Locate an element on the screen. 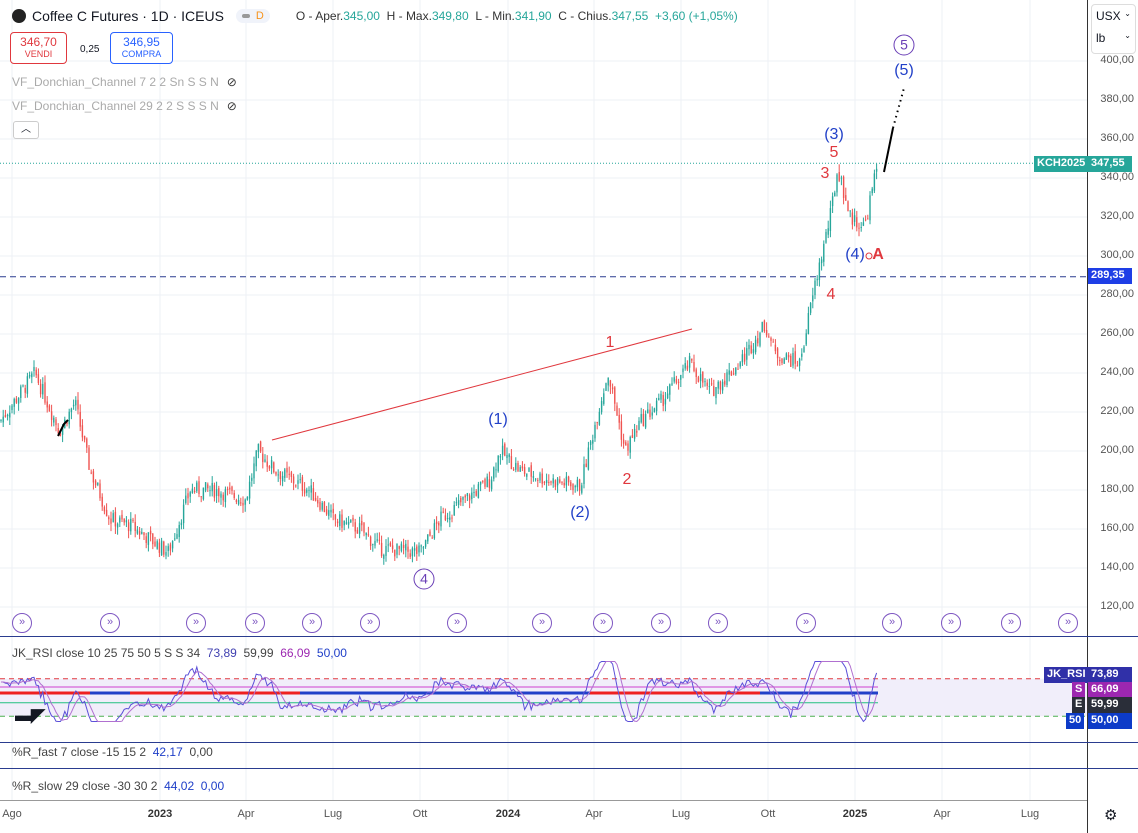  symbol-title: Coffee C Futures · 1D · ICEUS is located at coordinates (128, 16).